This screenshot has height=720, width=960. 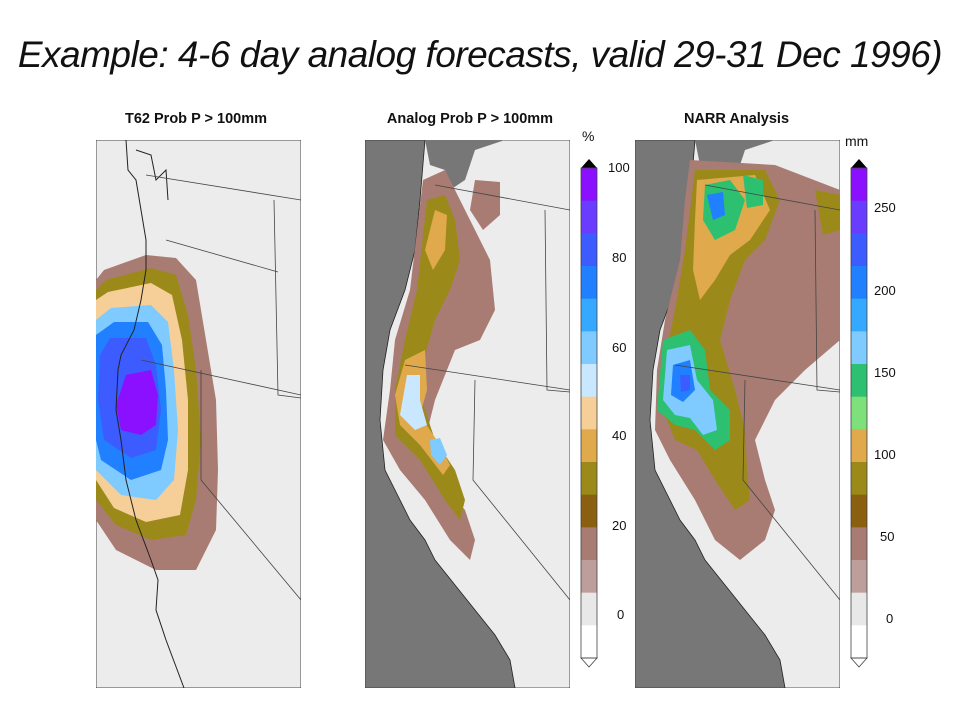 What do you see at coordinates (150, 414) in the screenshot?
I see `coastline` at bounding box center [150, 414].